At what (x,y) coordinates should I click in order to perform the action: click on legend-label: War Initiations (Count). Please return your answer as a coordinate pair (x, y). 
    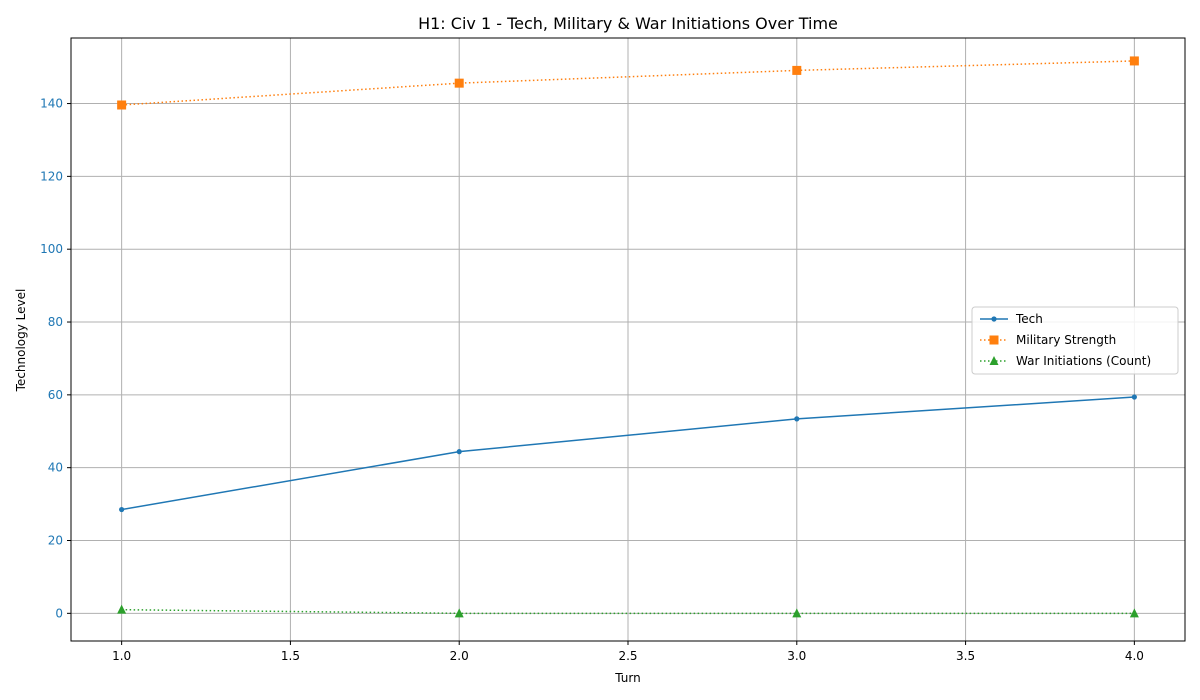
    Looking at the image, I should click on (1083, 361).